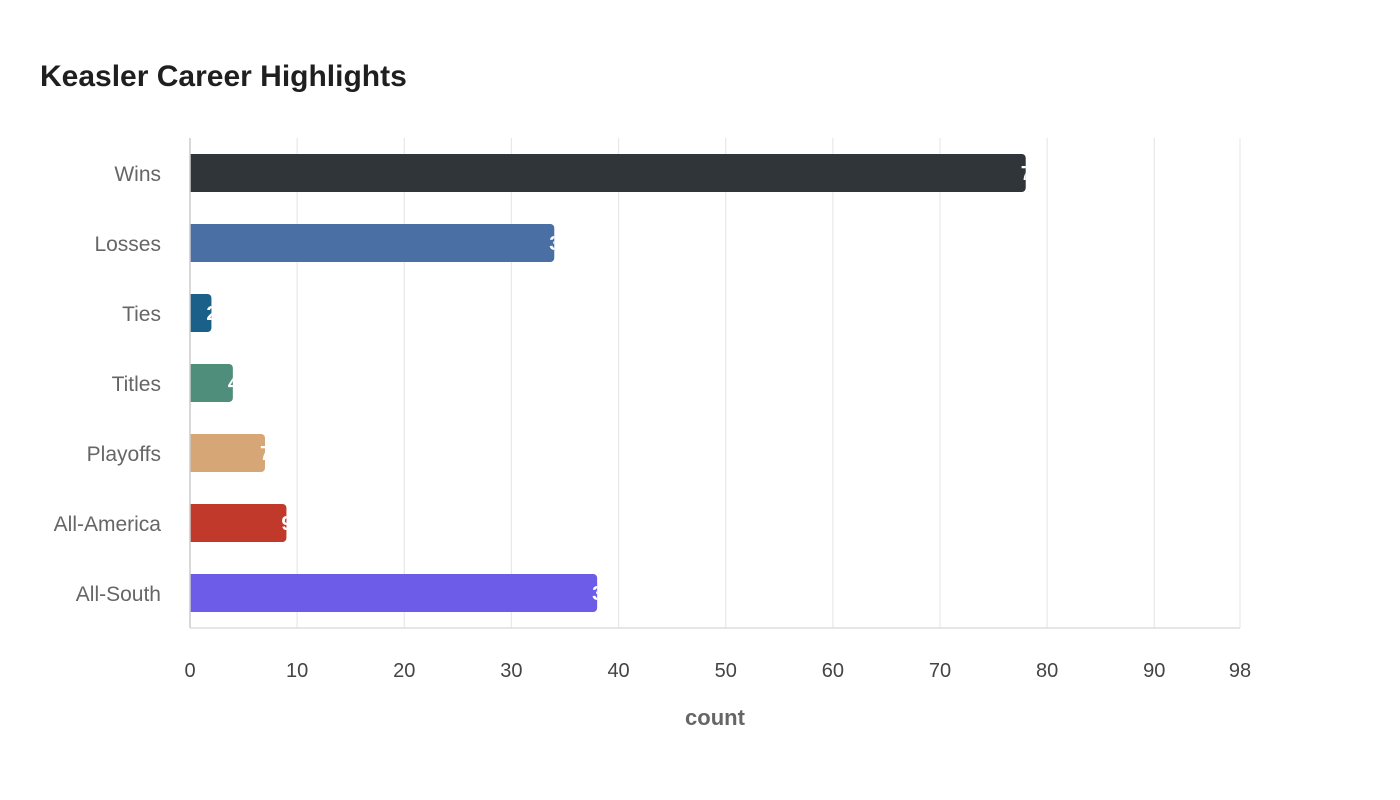  I want to click on category-label: Playoffs, so click(124, 454).